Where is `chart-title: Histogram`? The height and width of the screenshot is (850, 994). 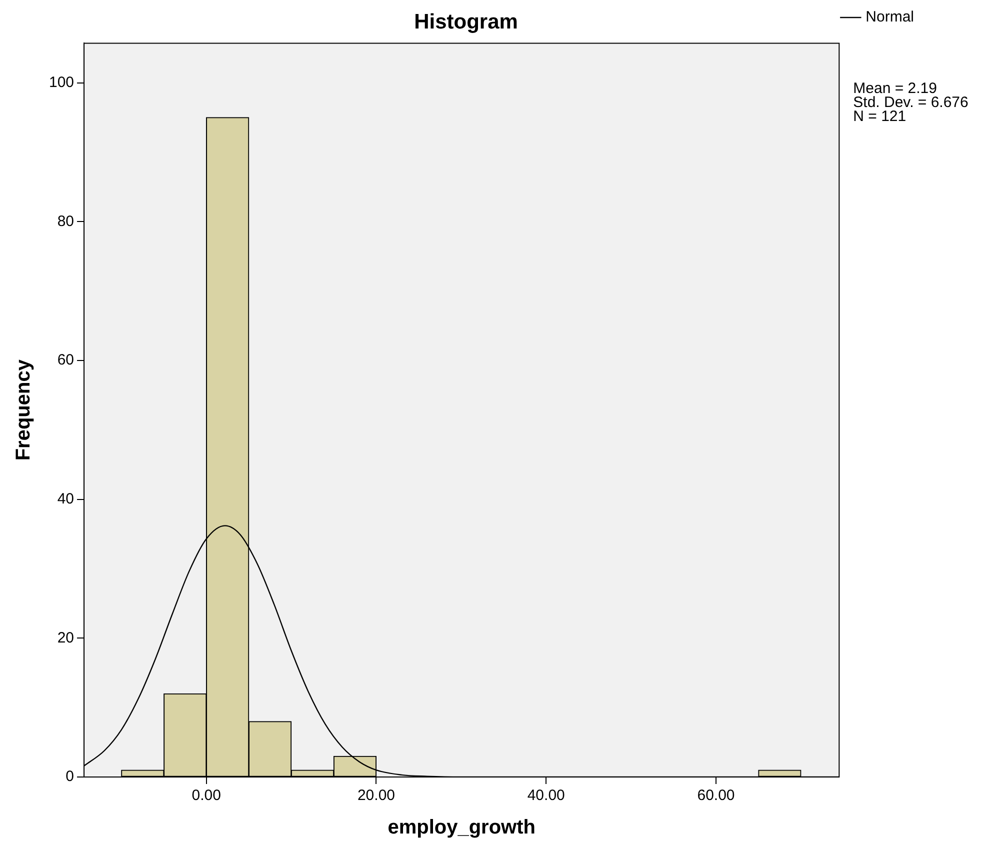 chart-title: Histogram is located at coordinates (466, 22).